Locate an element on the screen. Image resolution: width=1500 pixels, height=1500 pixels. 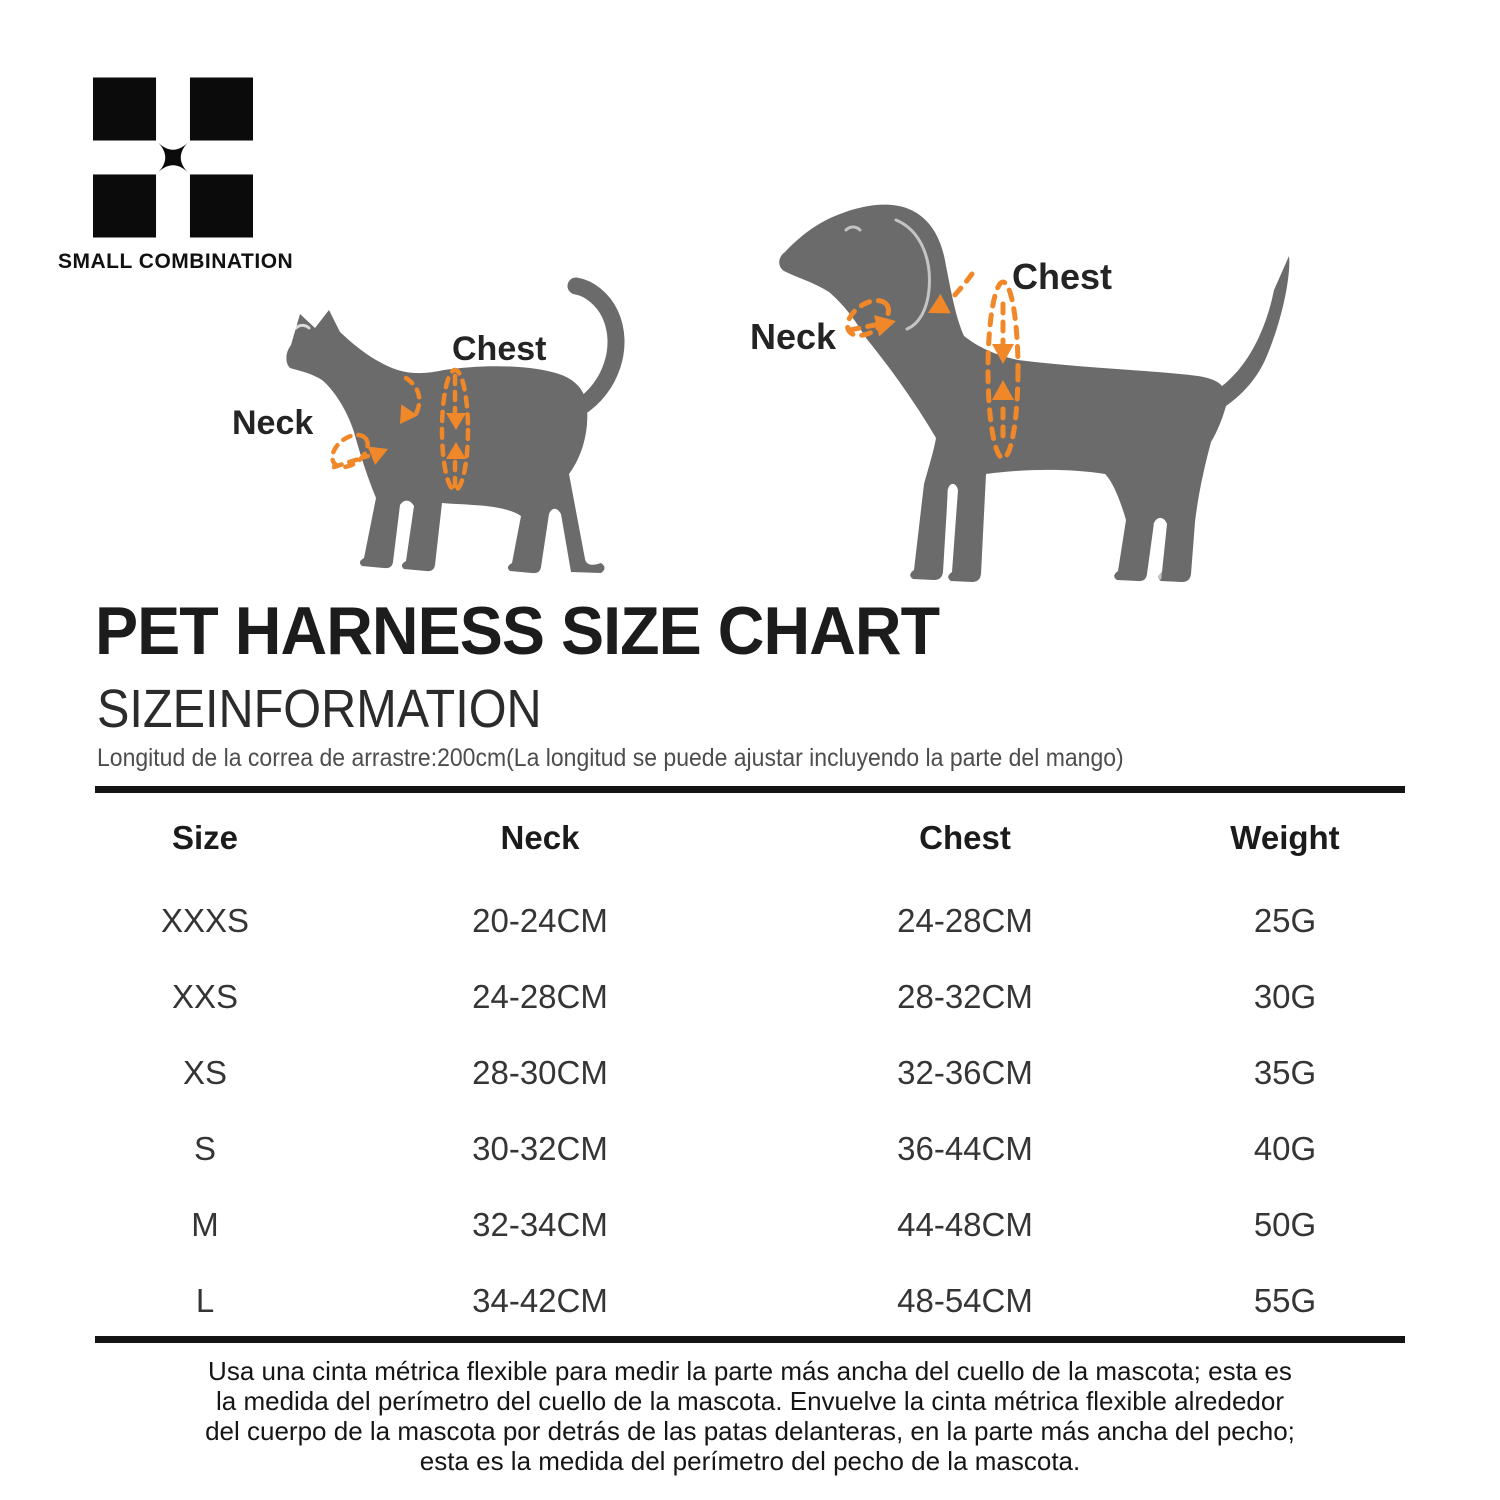
cell-neck: 20-24CM is located at coordinates (540, 920).